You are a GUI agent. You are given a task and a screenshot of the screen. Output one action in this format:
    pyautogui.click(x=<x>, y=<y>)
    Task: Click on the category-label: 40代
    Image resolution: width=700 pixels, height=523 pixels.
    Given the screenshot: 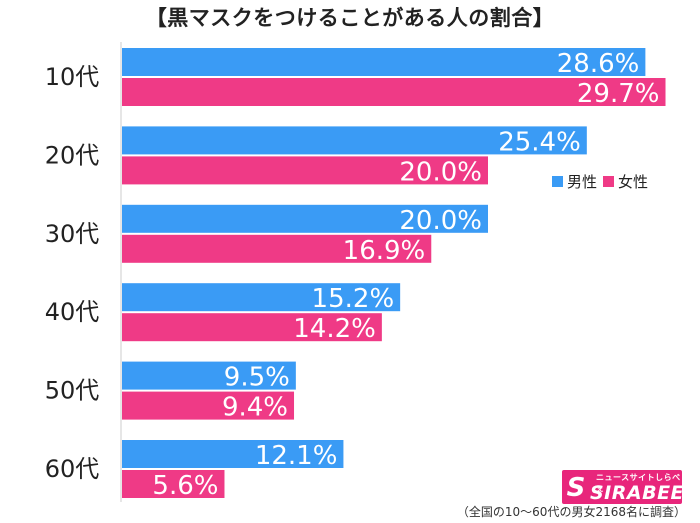 What is the action you would take?
    pyautogui.click(x=72, y=312)
    